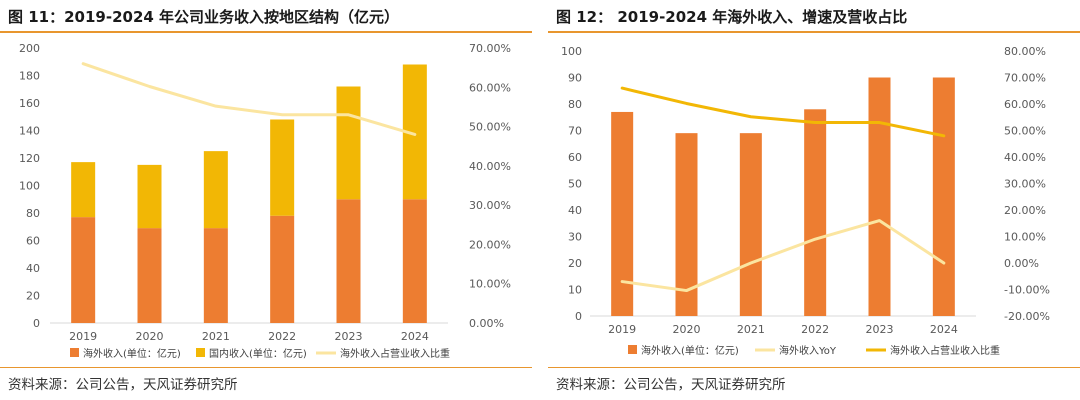 The image size is (1080, 400). What do you see at coordinates (1027, 316) in the screenshot?
I see `y-right-tick-label: -20.00%` at bounding box center [1027, 316].